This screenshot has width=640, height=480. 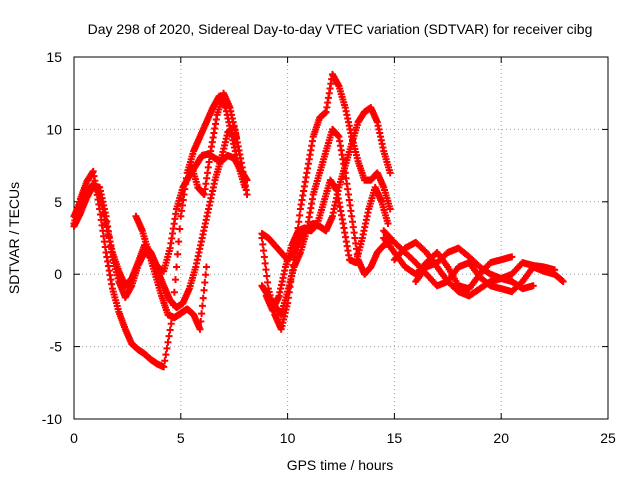 What do you see at coordinates (58, 274) in the screenshot?
I see `y-tick-label: 0` at bounding box center [58, 274].